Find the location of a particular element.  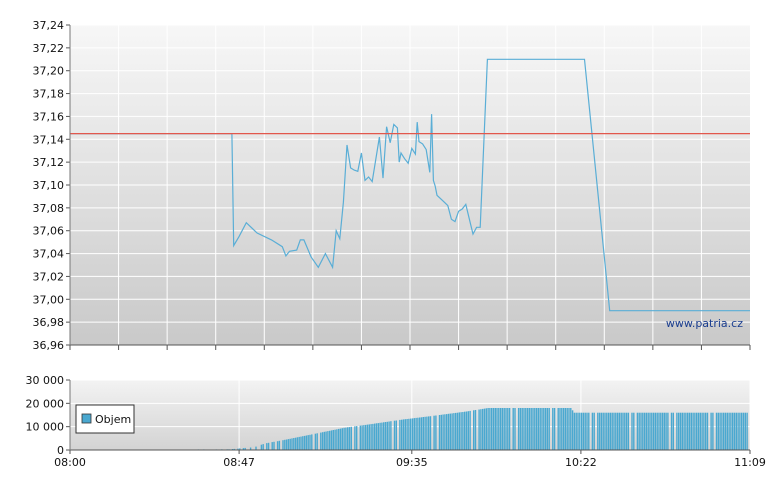

price-y-tick-label: 36,96 is located at coordinates (49, 345).